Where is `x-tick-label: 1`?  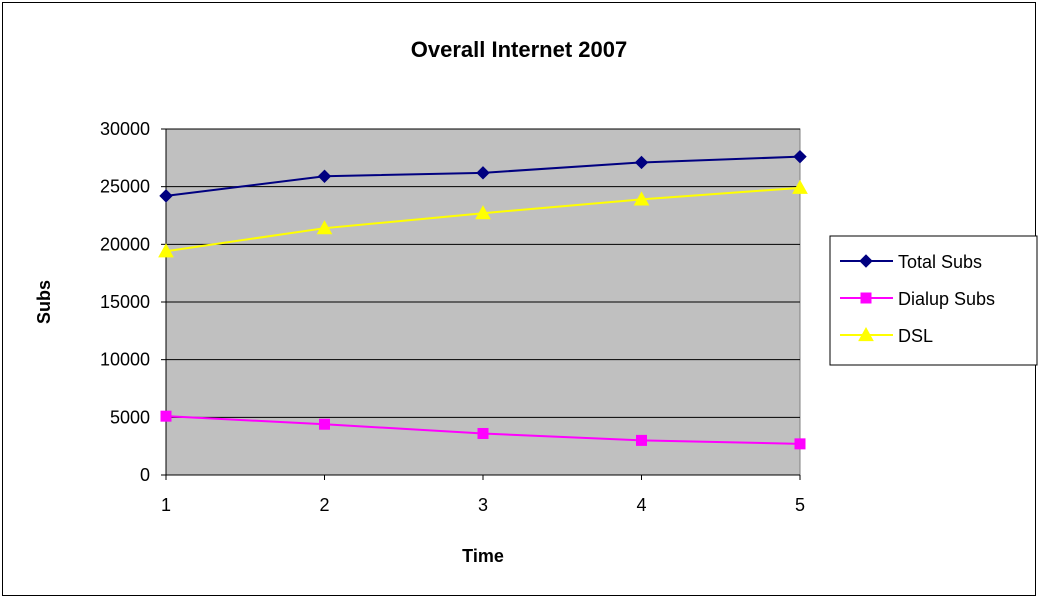 x-tick-label: 1 is located at coordinates (166, 505).